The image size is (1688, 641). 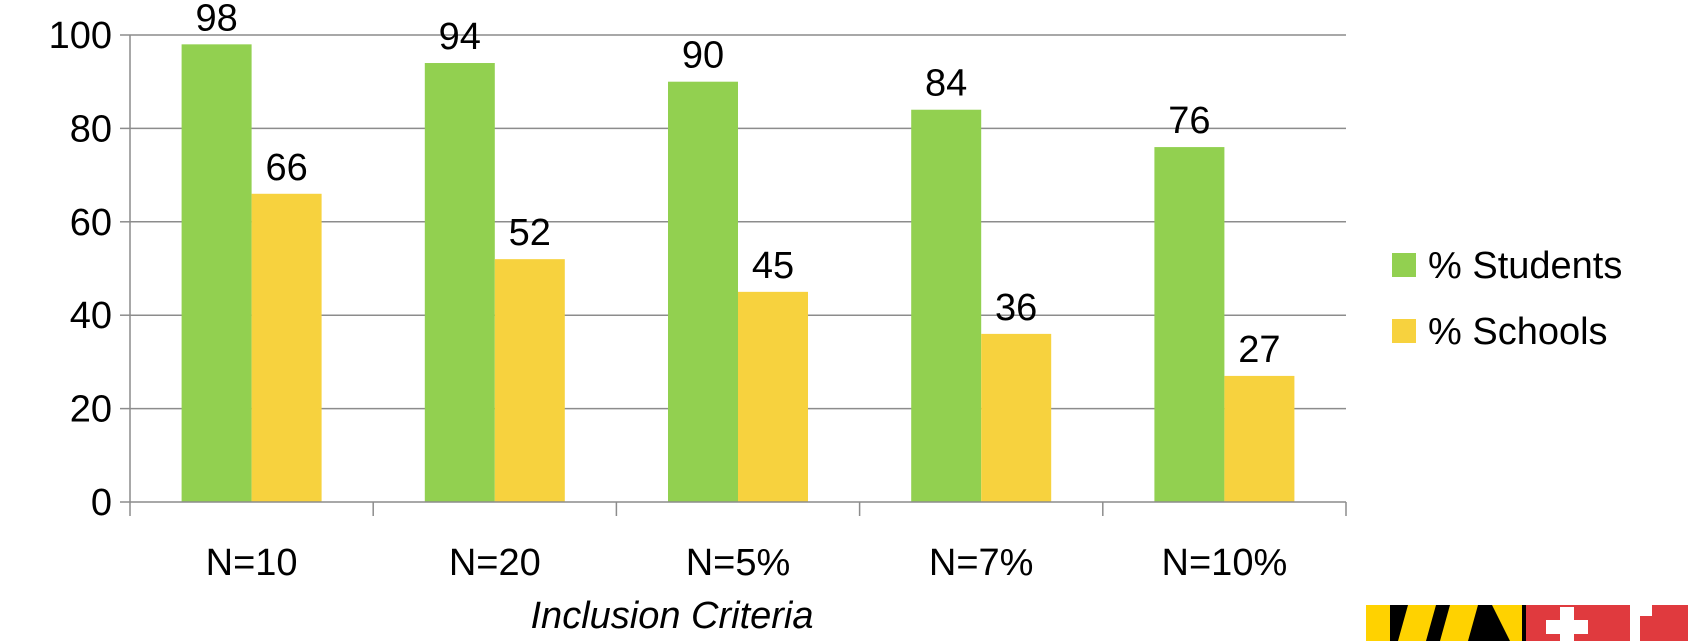 What do you see at coordinates (773, 266) in the screenshot?
I see `data-label: 45` at bounding box center [773, 266].